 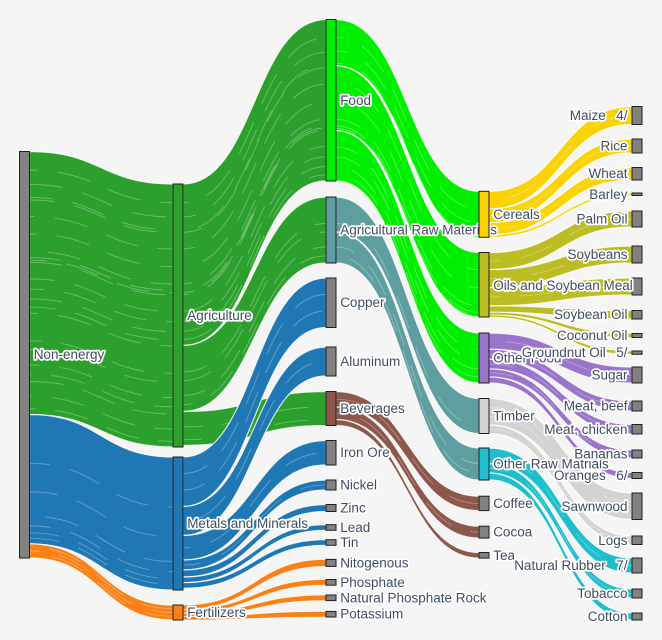 What do you see at coordinates (69, 354) in the screenshot?
I see `svg-text: Non-energy` at bounding box center [69, 354].